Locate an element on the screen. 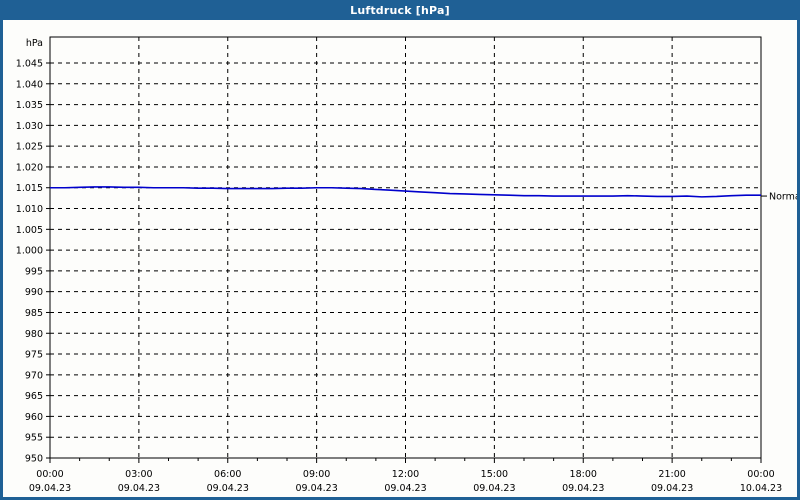 This screenshot has height=500, width=800. y-tick-label: 1.005 is located at coordinates (29, 230).